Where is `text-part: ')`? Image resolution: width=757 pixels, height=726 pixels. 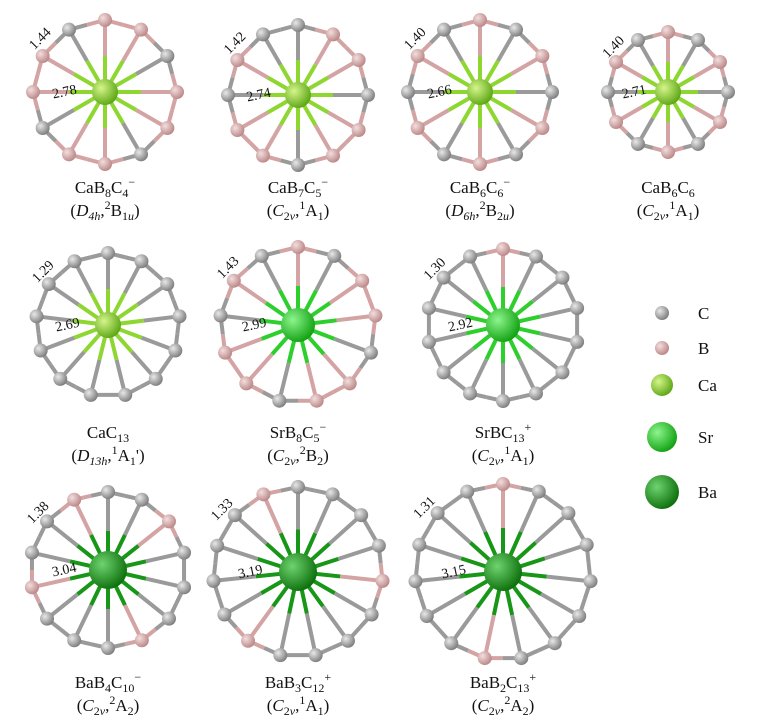 text-part: ') is located at coordinates (140, 455).